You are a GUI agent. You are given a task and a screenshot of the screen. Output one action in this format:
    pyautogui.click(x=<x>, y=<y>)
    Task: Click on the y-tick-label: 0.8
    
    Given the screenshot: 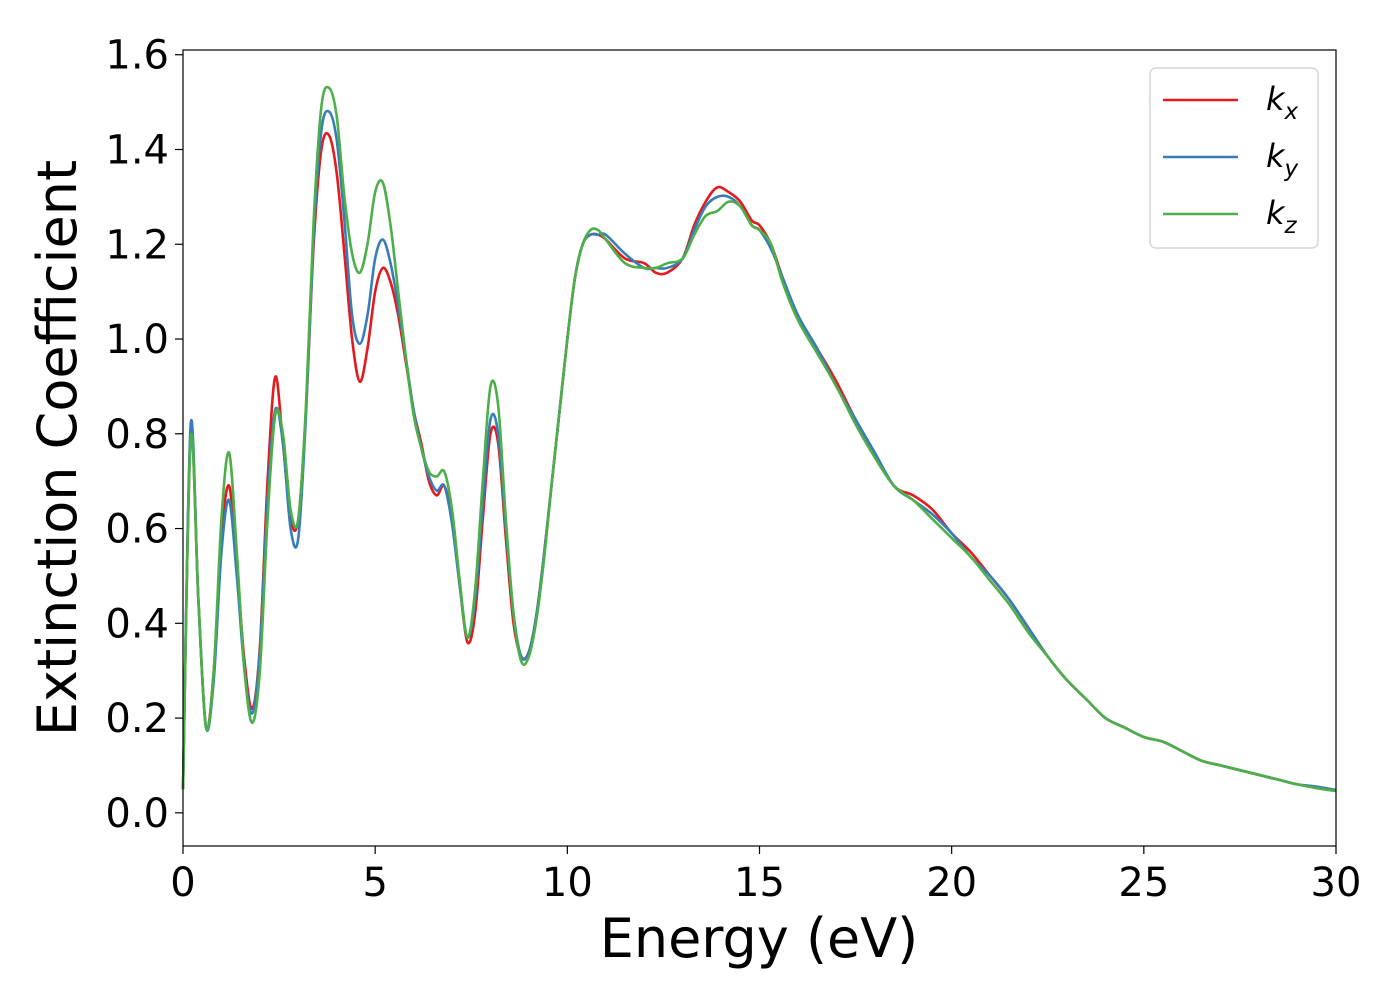 What is the action you would take?
    pyautogui.click(x=137, y=435)
    